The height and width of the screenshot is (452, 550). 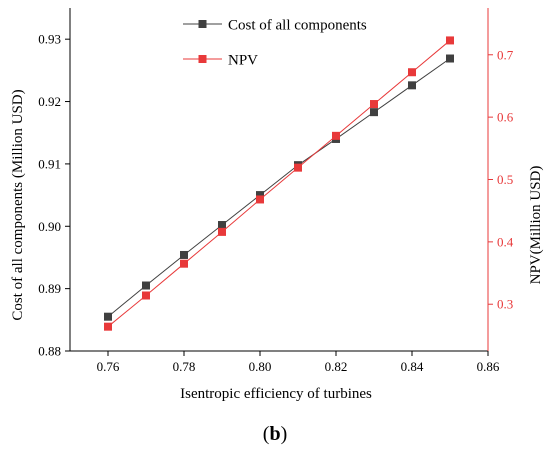 What do you see at coordinates (108, 366) in the screenshot?
I see `x-tick-label: 0.76` at bounding box center [108, 366].